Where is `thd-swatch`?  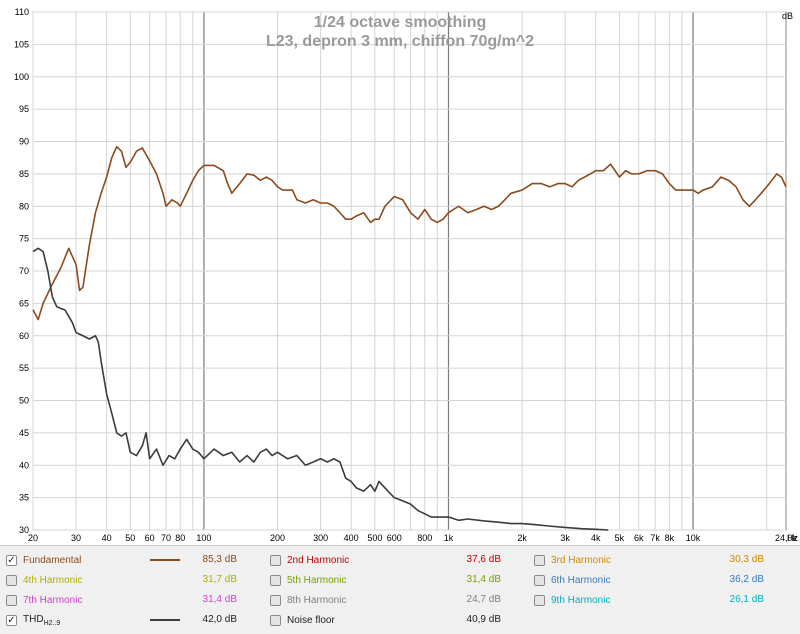 thd-swatch is located at coordinates (165, 620).